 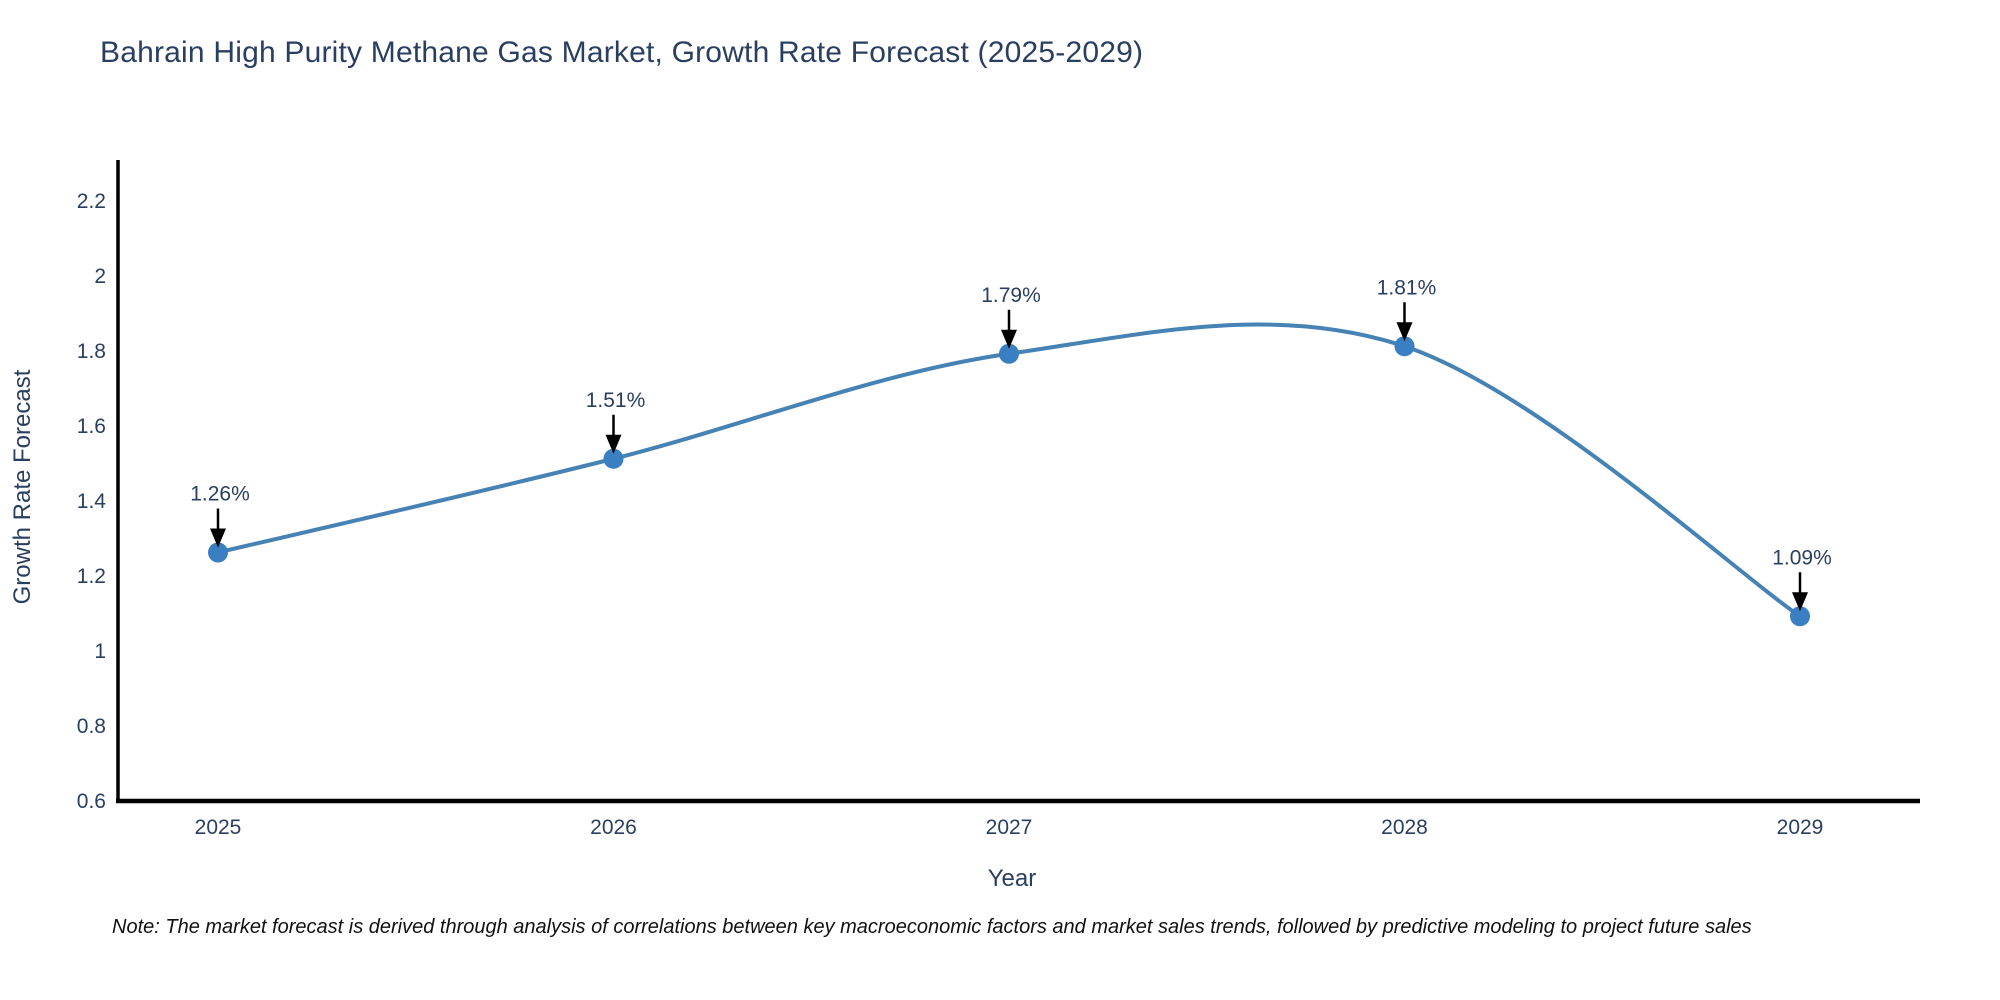 What do you see at coordinates (616, 400) in the screenshot?
I see `data-point-label: 1.51%` at bounding box center [616, 400].